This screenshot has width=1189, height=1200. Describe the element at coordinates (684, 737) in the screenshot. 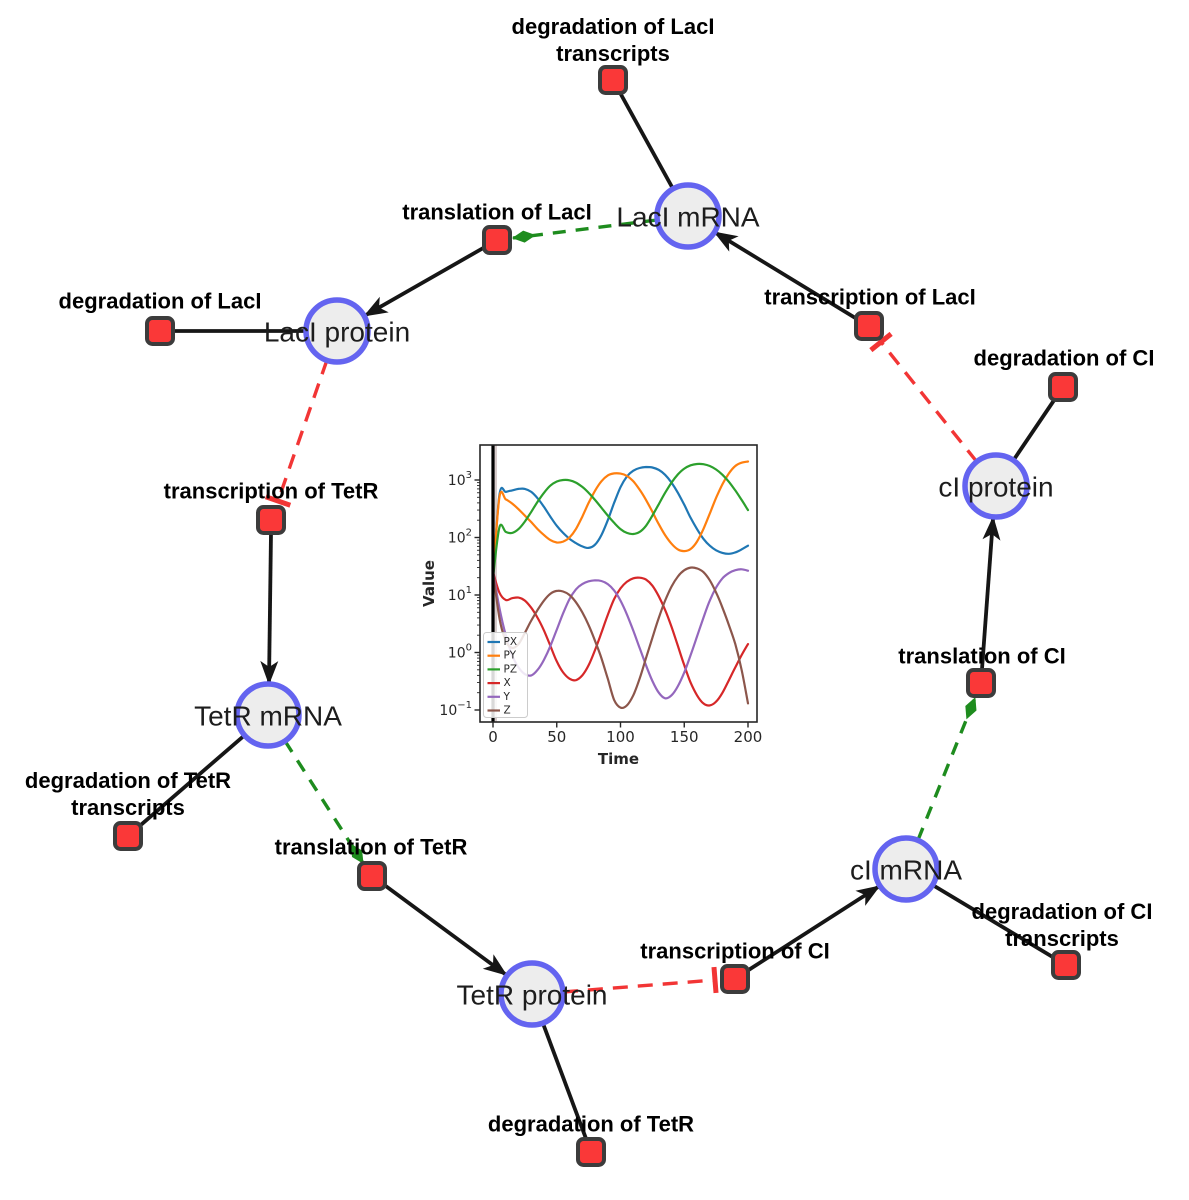

I see `chart-x-tick-label: 150` at that location.